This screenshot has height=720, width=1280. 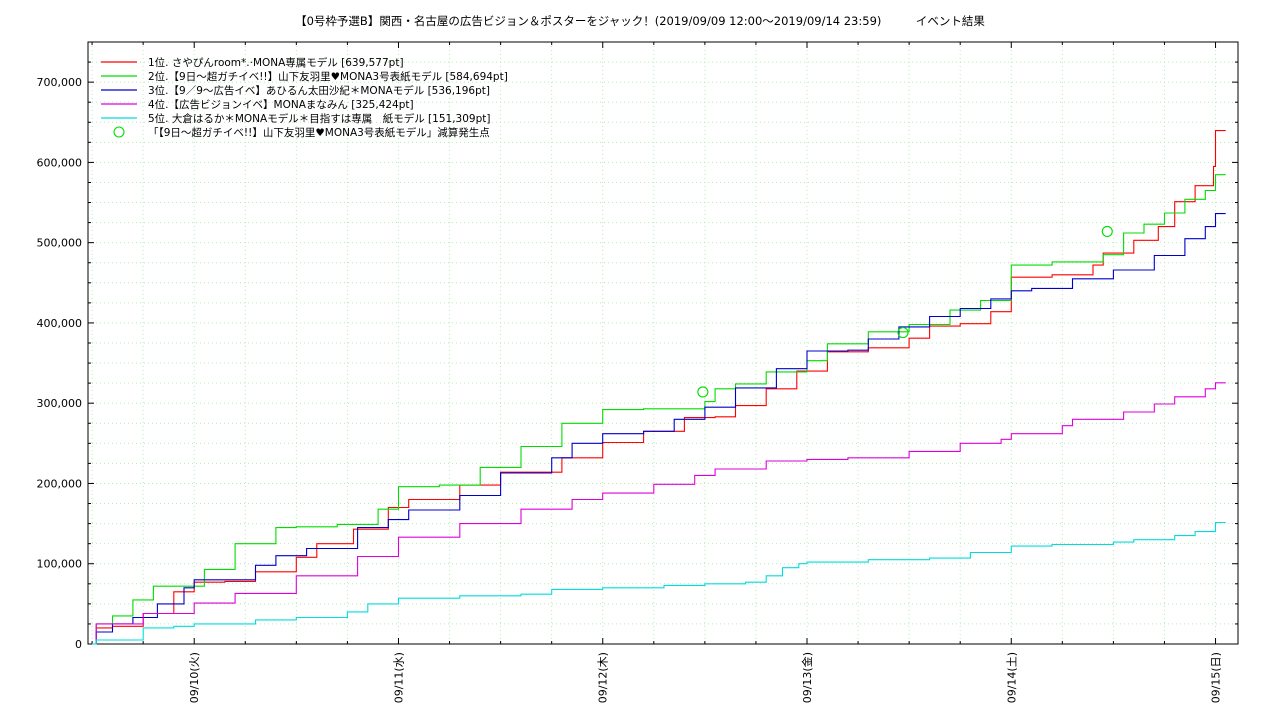 I want to click on y-tick-label: 200,000, so click(x=60, y=483).